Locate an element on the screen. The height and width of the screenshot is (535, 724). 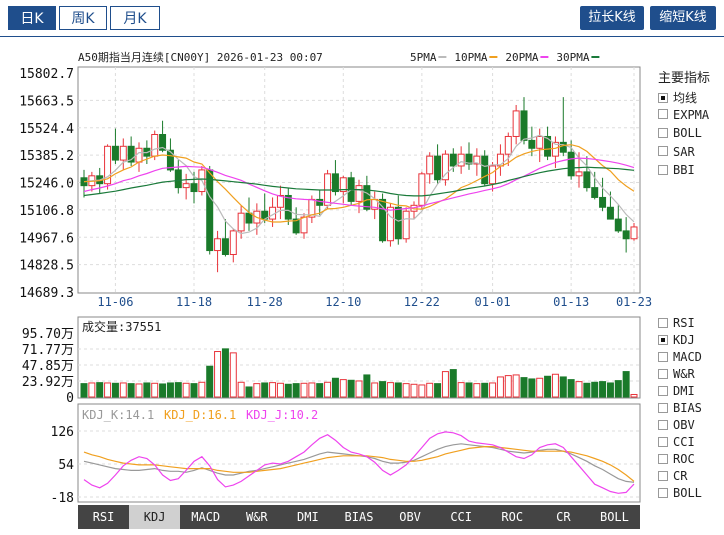
price-y-tick: 15802.7 is located at coordinates (46, 74).